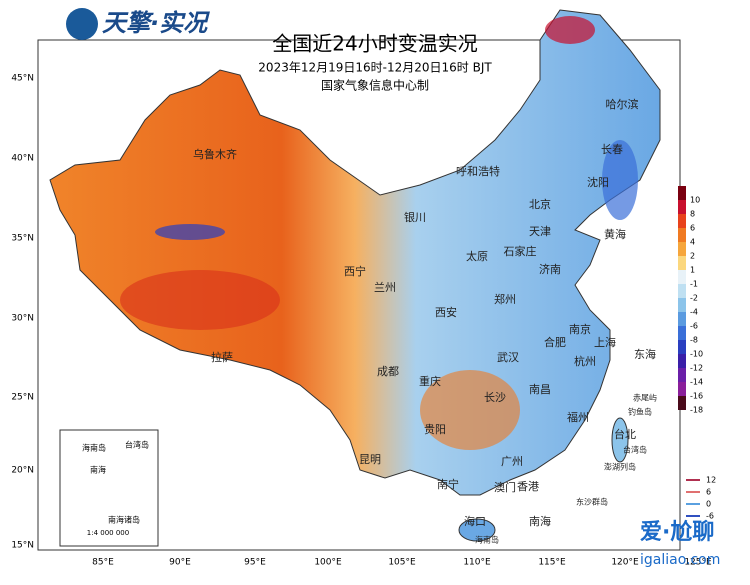  What do you see at coordinates (692, 270) in the screenshot?
I see `legend-label: 1` at bounding box center [692, 270].